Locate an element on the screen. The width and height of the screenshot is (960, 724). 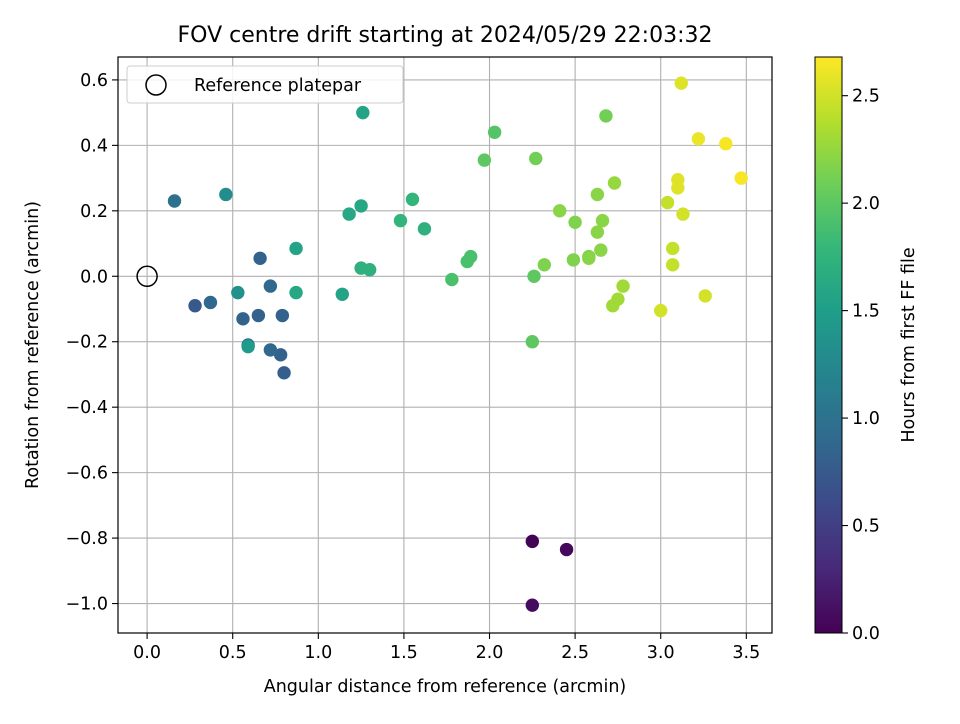
y-tick-label: 0.6 is located at coordinates (94, 81).